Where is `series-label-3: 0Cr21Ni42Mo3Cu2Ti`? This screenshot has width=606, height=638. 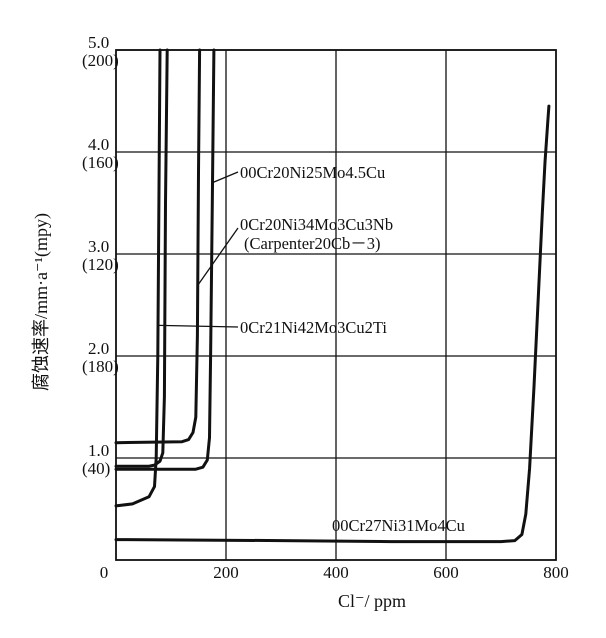 series-label-3: 0Cr21Ni42Mo3Cu2Ti is located at coordinates (313, 327).